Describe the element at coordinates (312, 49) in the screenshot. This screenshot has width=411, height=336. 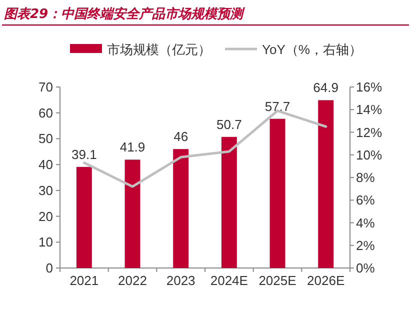
I see `legend-label: YoY（%，右轴）` at that location.